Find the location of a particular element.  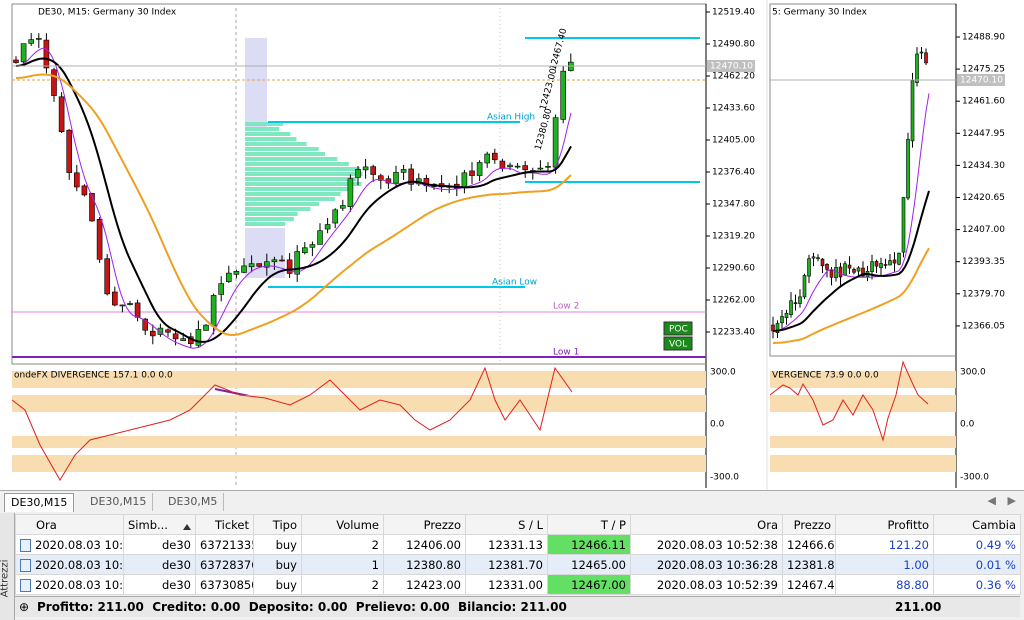

cell: 12331.00 is located at coordinates (506, 584).